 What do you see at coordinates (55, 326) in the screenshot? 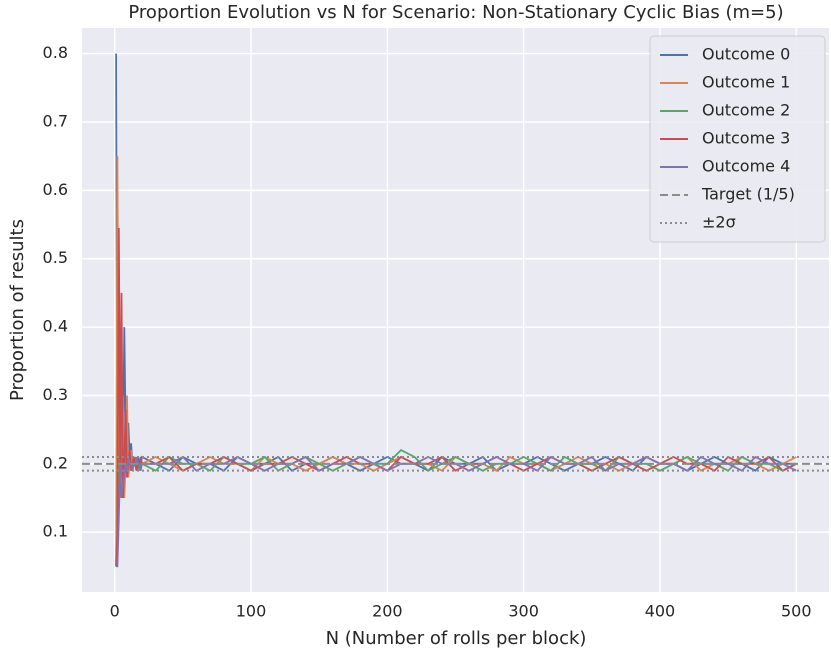
I see `y-tick-label: 0.4` at bounding box center [55, 326].